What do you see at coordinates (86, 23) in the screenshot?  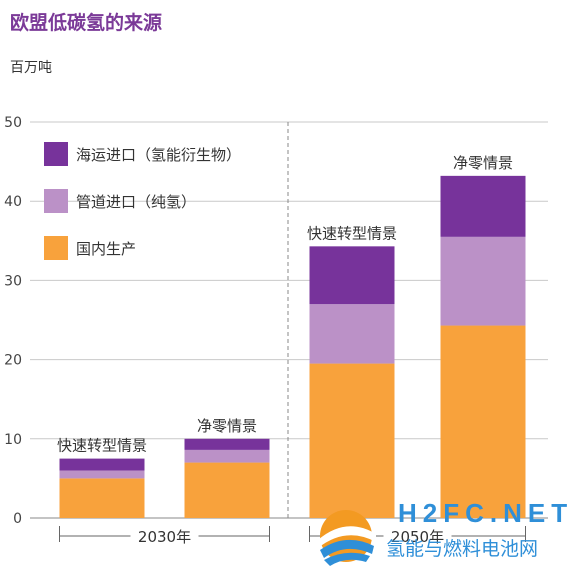 I see `chart-title: 欧盟低碳氢的来源` at bounding box center [86, 23].